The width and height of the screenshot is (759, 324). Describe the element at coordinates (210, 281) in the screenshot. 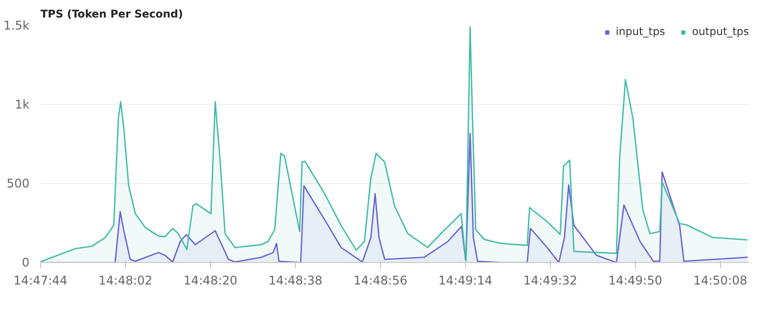

I see `x-tick-label: 14:48:20` at that location.